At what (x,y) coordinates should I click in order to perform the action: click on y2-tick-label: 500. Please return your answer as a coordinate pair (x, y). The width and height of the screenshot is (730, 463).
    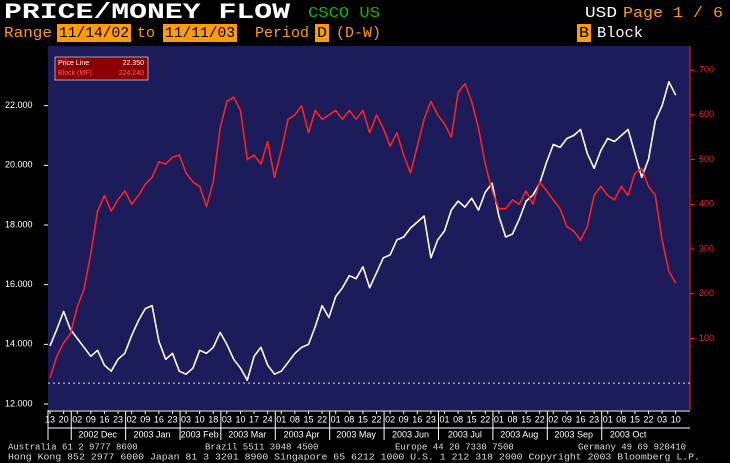
    Looking at the image, I should click on (706, 159).